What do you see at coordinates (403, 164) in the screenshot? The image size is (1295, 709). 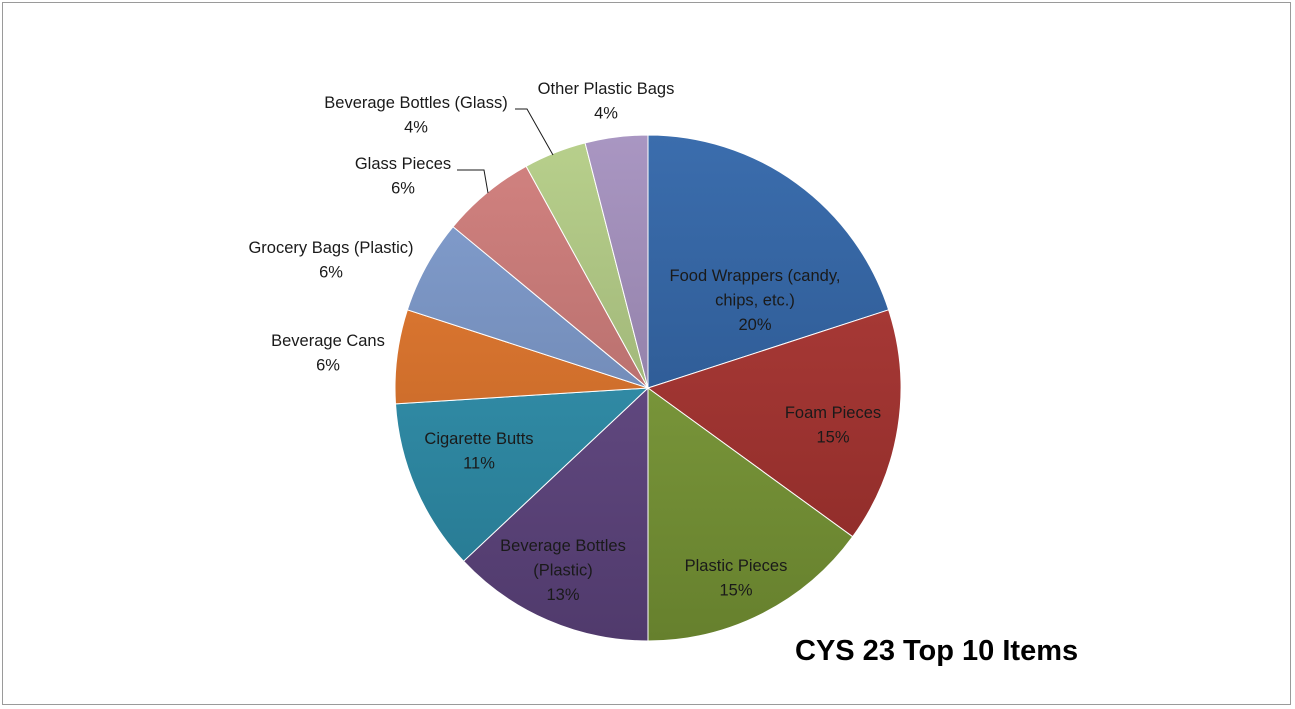 I see `slice-name-label: Glass Pieces` at bounding box center [403, 164].